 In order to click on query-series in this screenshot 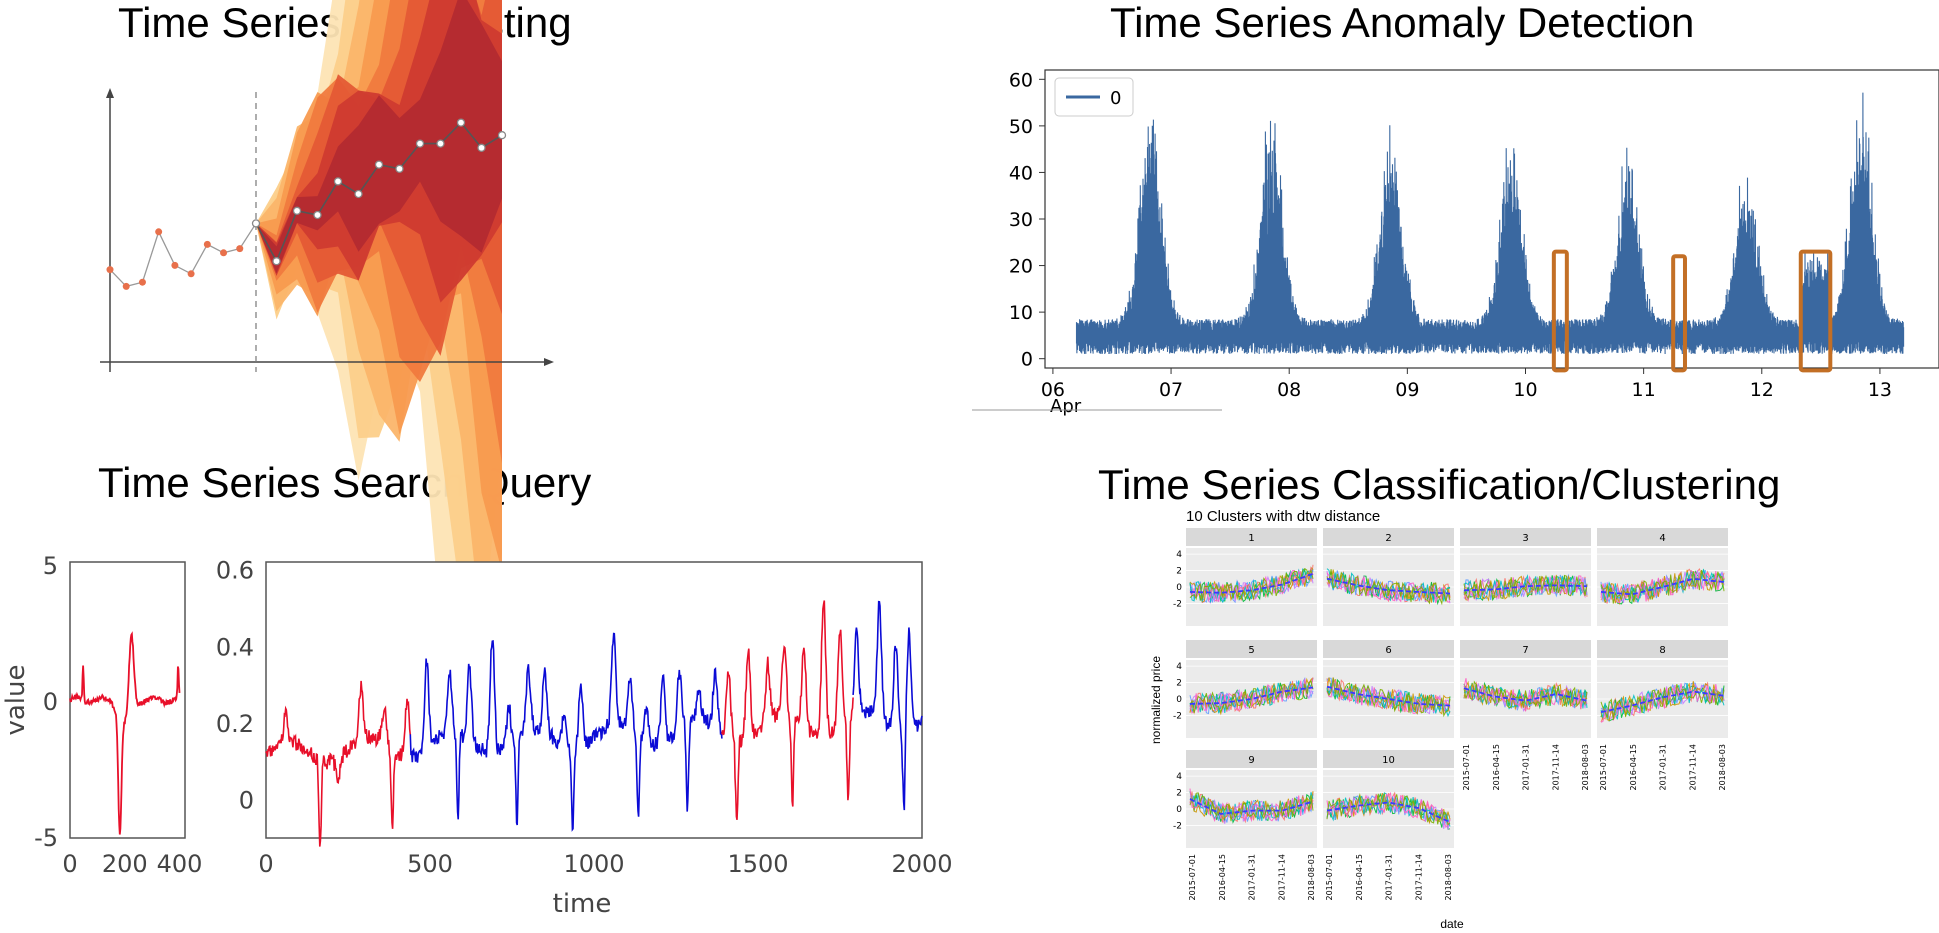, I will do `click(125, 733)`.